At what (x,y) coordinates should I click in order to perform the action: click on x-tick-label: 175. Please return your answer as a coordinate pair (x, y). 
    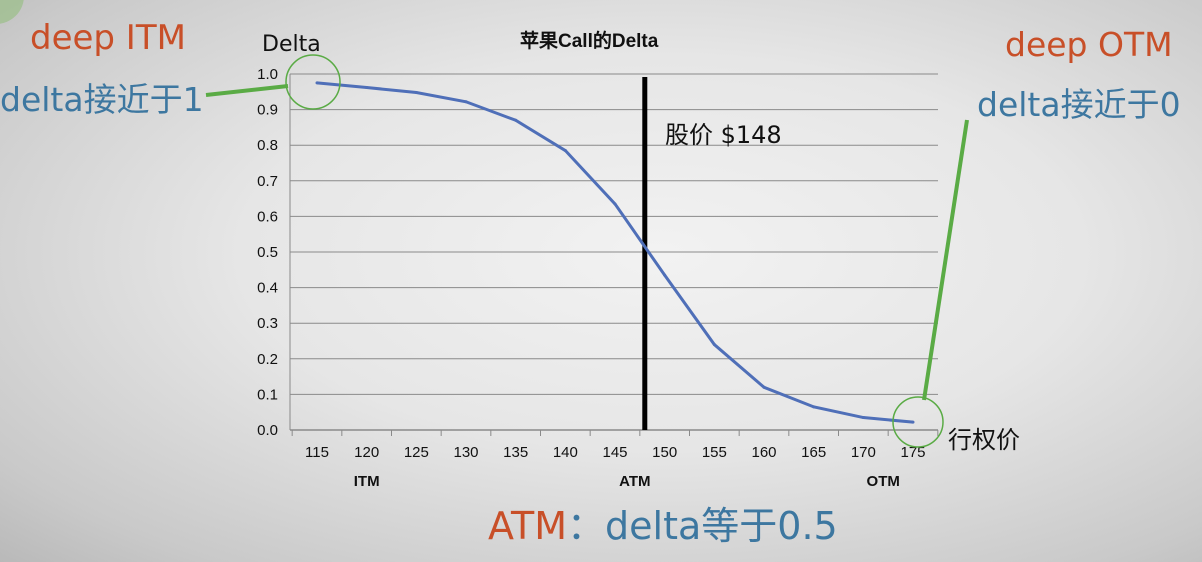
    Looking at the image, I should click on (912, 452).